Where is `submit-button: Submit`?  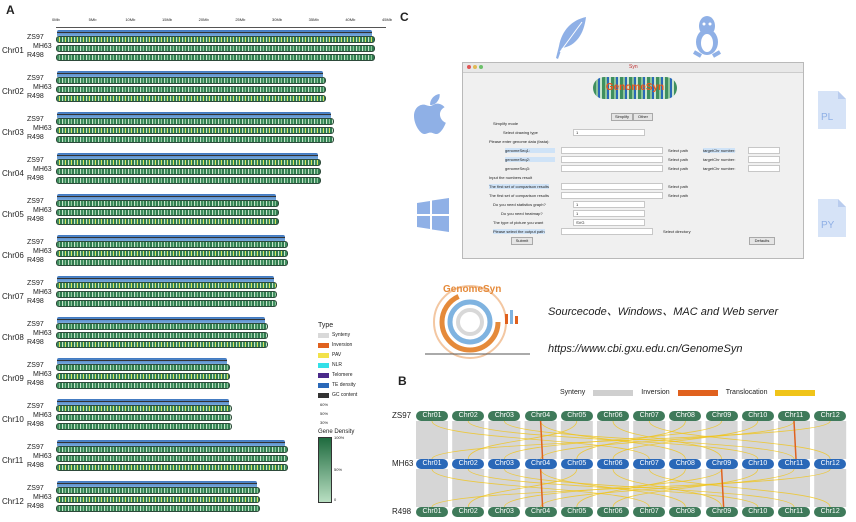
submit-button: Submit is located at coordinates (522, 241).